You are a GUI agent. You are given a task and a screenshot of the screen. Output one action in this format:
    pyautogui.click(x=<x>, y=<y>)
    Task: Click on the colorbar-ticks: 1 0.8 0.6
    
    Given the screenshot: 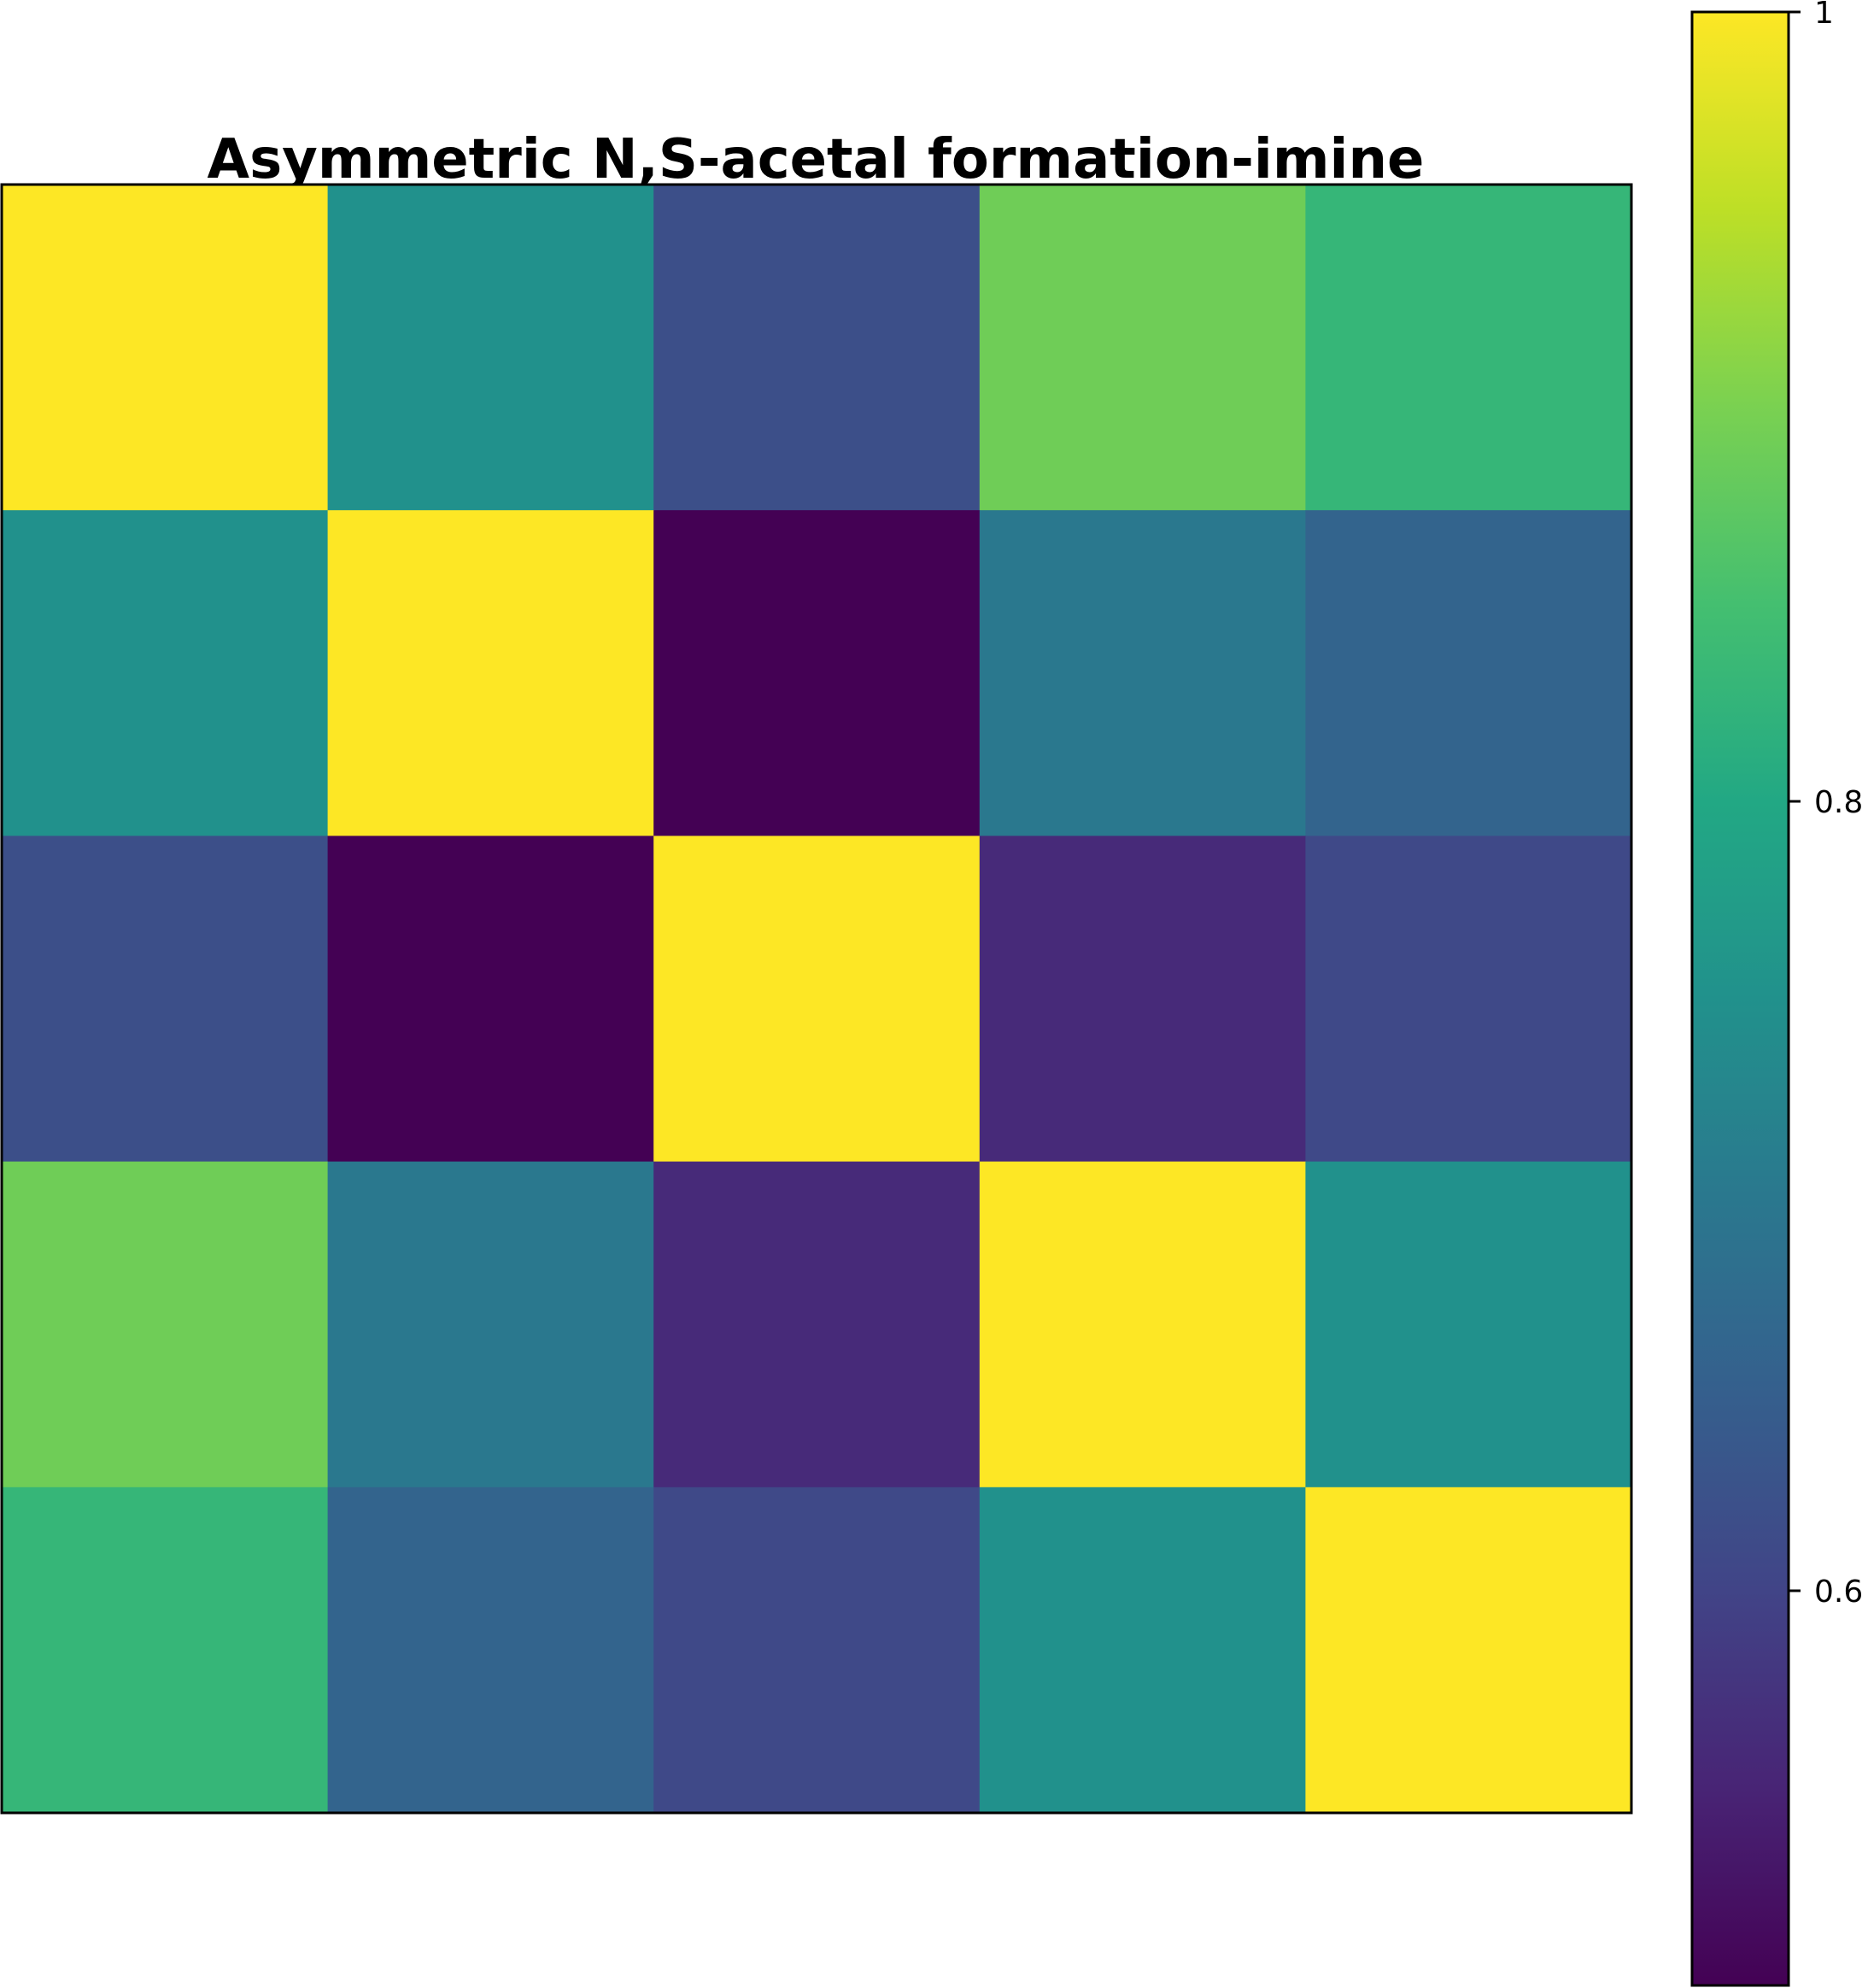 What is the action you would take?
    pyautogui.click(x=1826, y=805)
    